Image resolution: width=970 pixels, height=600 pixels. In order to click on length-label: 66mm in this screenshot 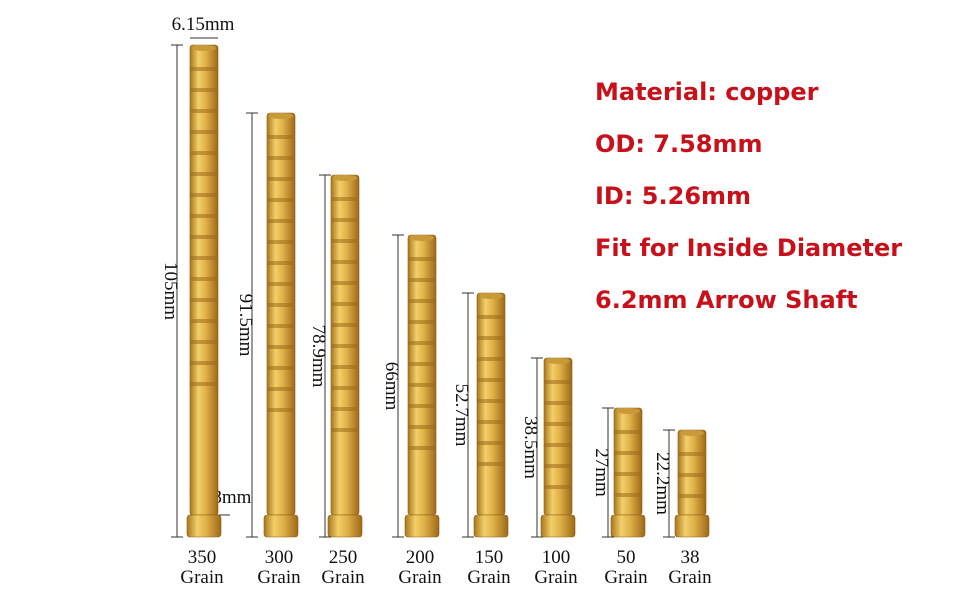, I will do `click(391, 386)`.